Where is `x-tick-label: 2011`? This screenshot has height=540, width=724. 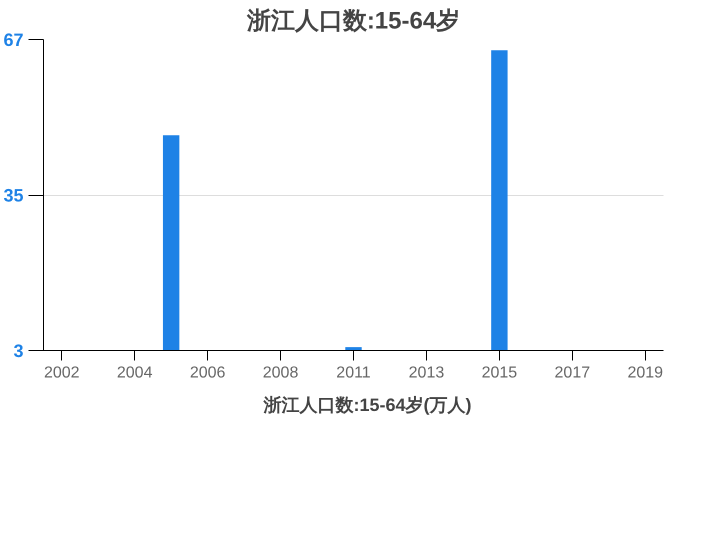
x-tick-label: 2011 is located at coordinates (353, 373).